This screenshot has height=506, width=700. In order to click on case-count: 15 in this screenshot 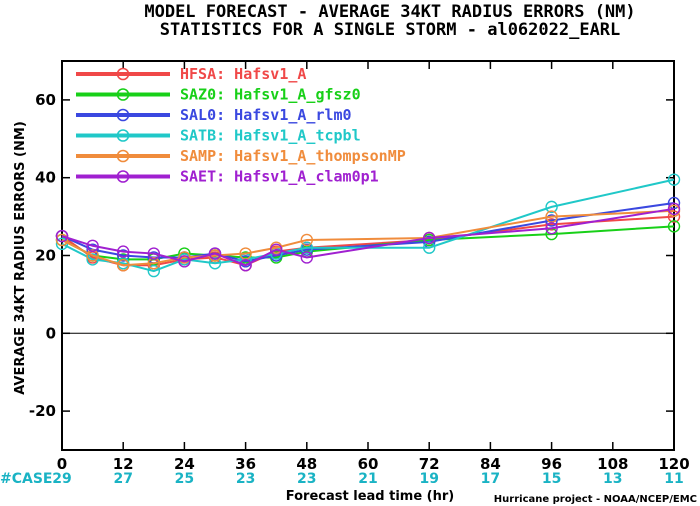, I will do `click(551, 479)`.